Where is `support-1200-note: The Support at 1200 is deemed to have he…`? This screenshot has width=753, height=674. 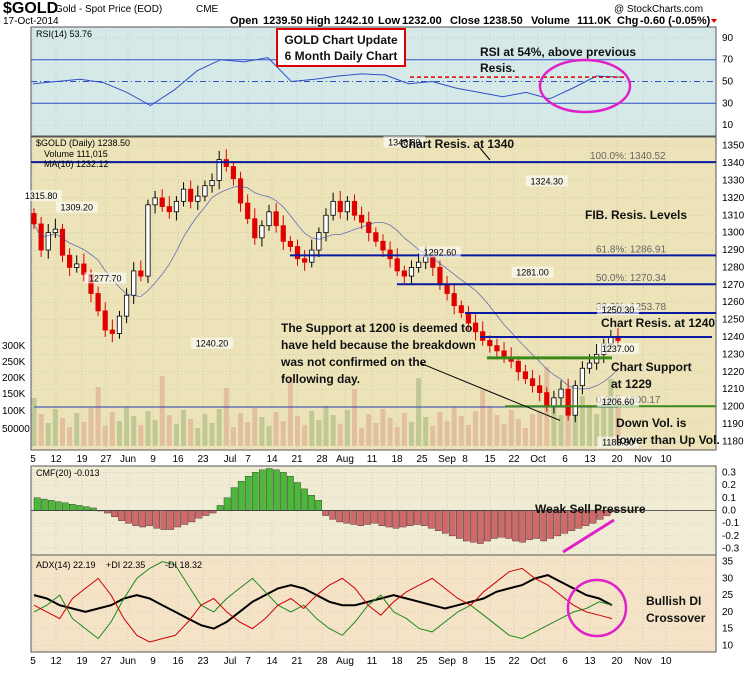 support-1200-note: The Support at 1200 is deemed to have he… is located at coordinates (378, 353).